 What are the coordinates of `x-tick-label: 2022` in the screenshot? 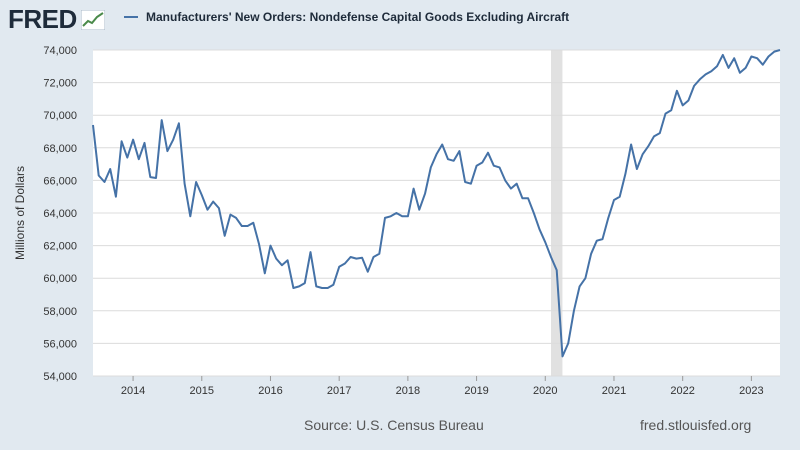 It's located at (682, 391).